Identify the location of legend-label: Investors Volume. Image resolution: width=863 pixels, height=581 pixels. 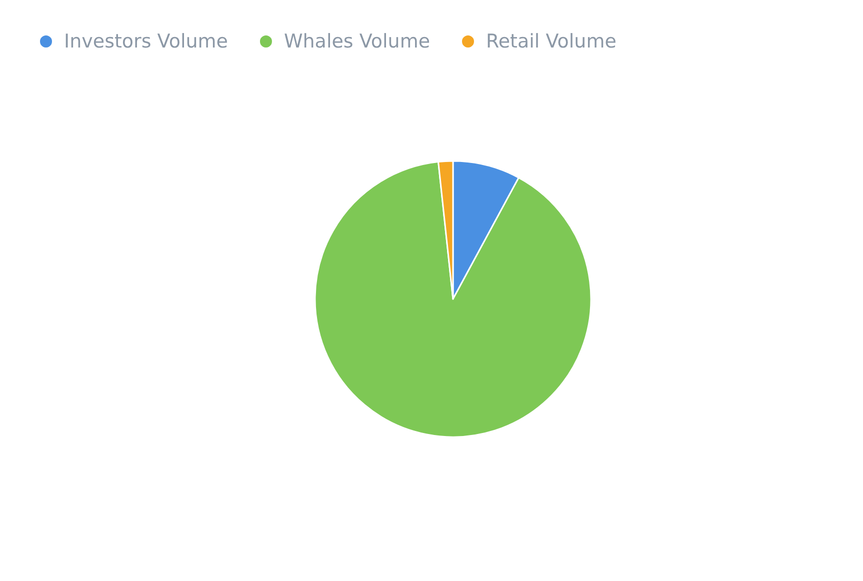
(146, 41).